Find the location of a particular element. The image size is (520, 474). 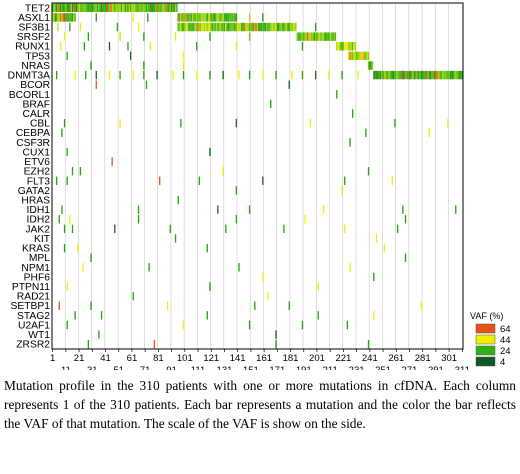

gene-label: FLT3 is located at coordinates (39, 181).